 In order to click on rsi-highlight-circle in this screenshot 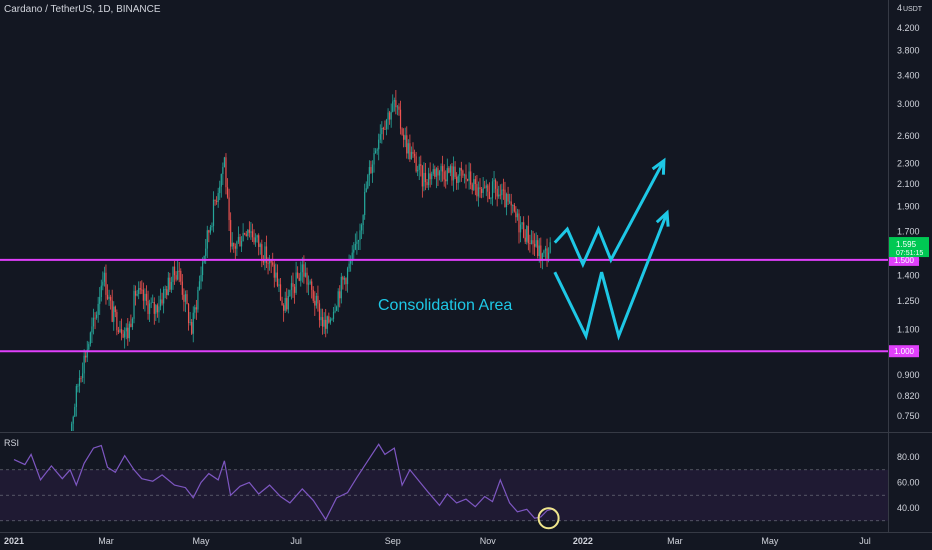, I will do `click(548, 518)`.